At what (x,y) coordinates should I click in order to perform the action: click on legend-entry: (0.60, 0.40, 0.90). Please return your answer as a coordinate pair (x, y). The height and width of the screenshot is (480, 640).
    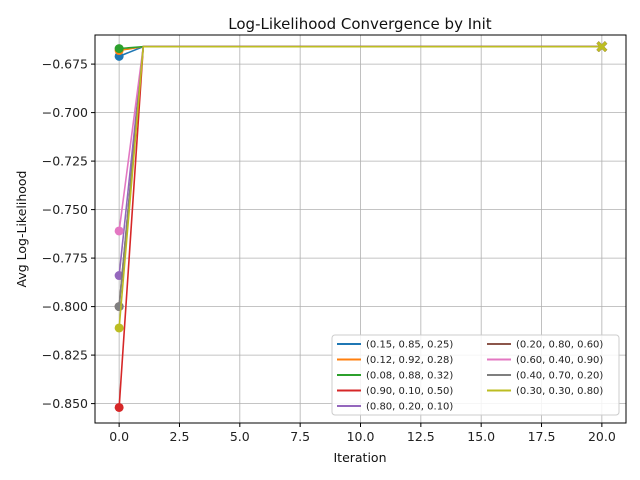
    Looking at the image, I should click on (545, 360).